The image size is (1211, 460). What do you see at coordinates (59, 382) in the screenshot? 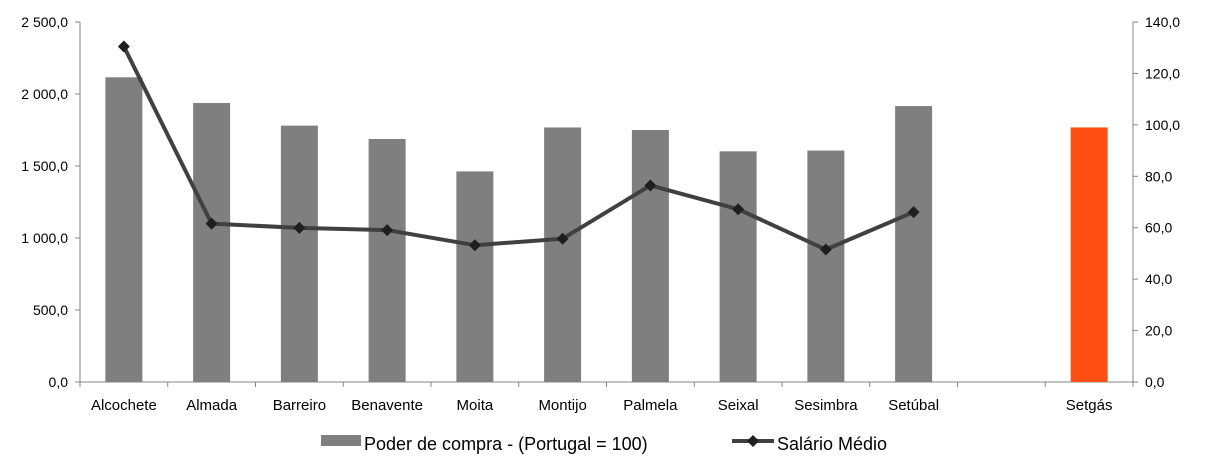
I see `y-left-tick-label: 0,0` at bounding box center [59, 382].